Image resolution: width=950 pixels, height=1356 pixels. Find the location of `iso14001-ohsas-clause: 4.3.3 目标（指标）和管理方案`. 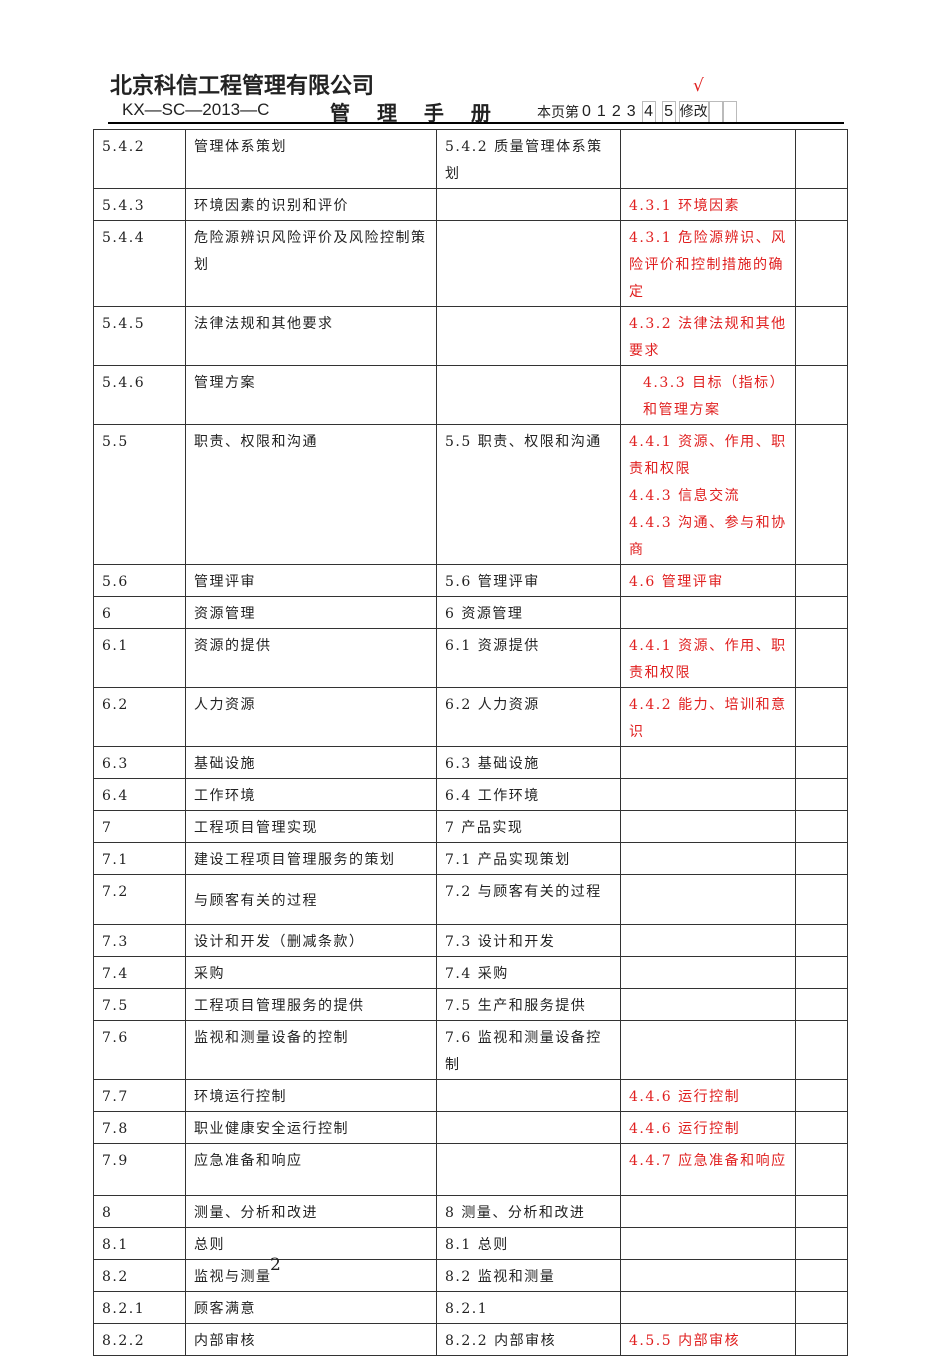

iso14001-ohsas-clause: 4.3.3 目标（指标）和管理方案 is located at coordinates (708, 395).